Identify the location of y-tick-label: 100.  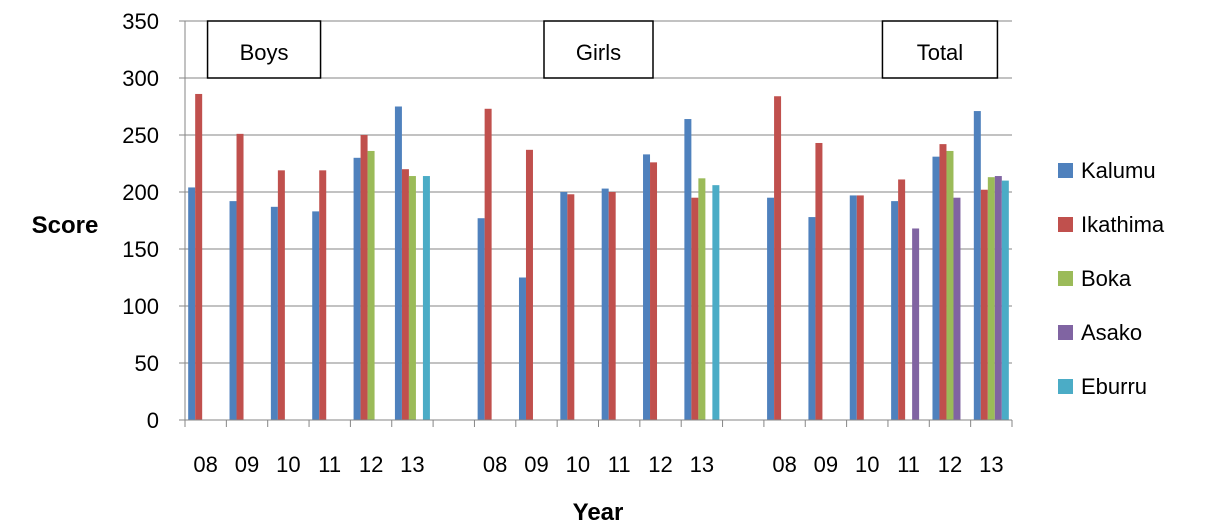
(140, 306).